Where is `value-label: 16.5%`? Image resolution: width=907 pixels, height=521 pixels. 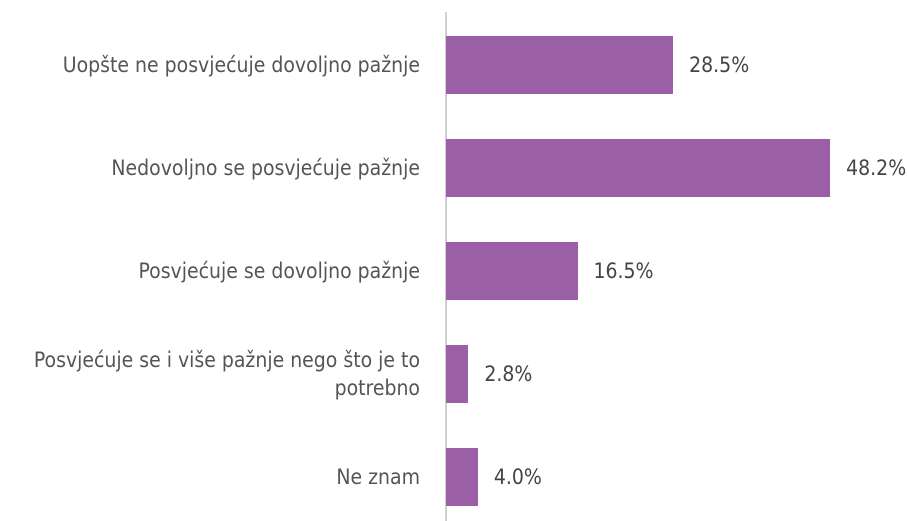
value-label: 16.5% is located at coordinates (623, 271).